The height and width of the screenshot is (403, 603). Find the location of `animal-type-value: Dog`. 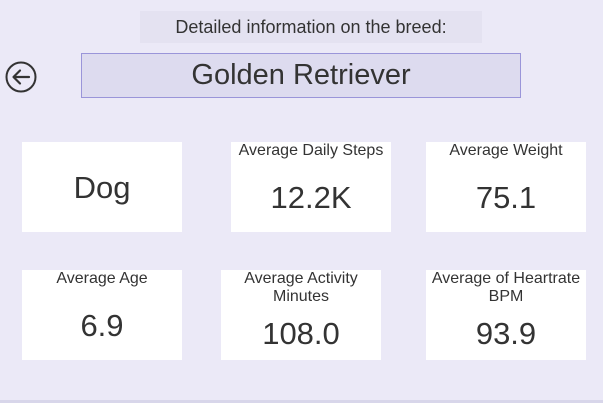

animal-type-value: Dog is located at coordinates (102, 187).